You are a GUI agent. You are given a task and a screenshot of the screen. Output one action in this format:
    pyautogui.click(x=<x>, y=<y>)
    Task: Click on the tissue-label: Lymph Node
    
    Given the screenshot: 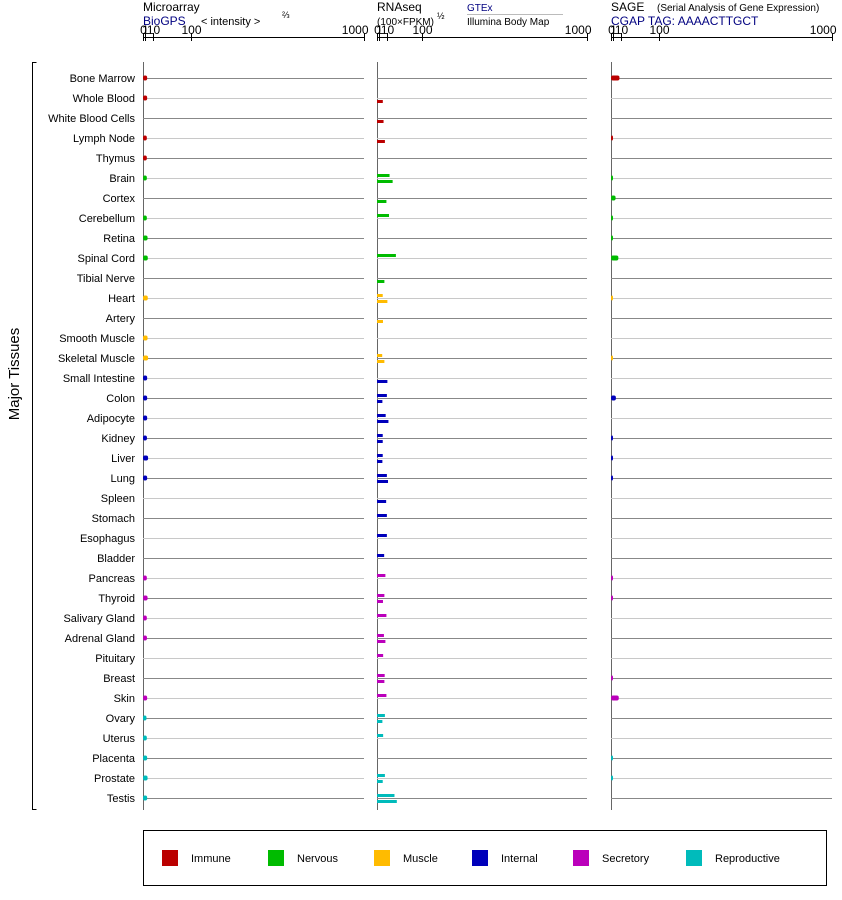 What is the action you would take?
    pyautogui.click(x=104, y=139)
    